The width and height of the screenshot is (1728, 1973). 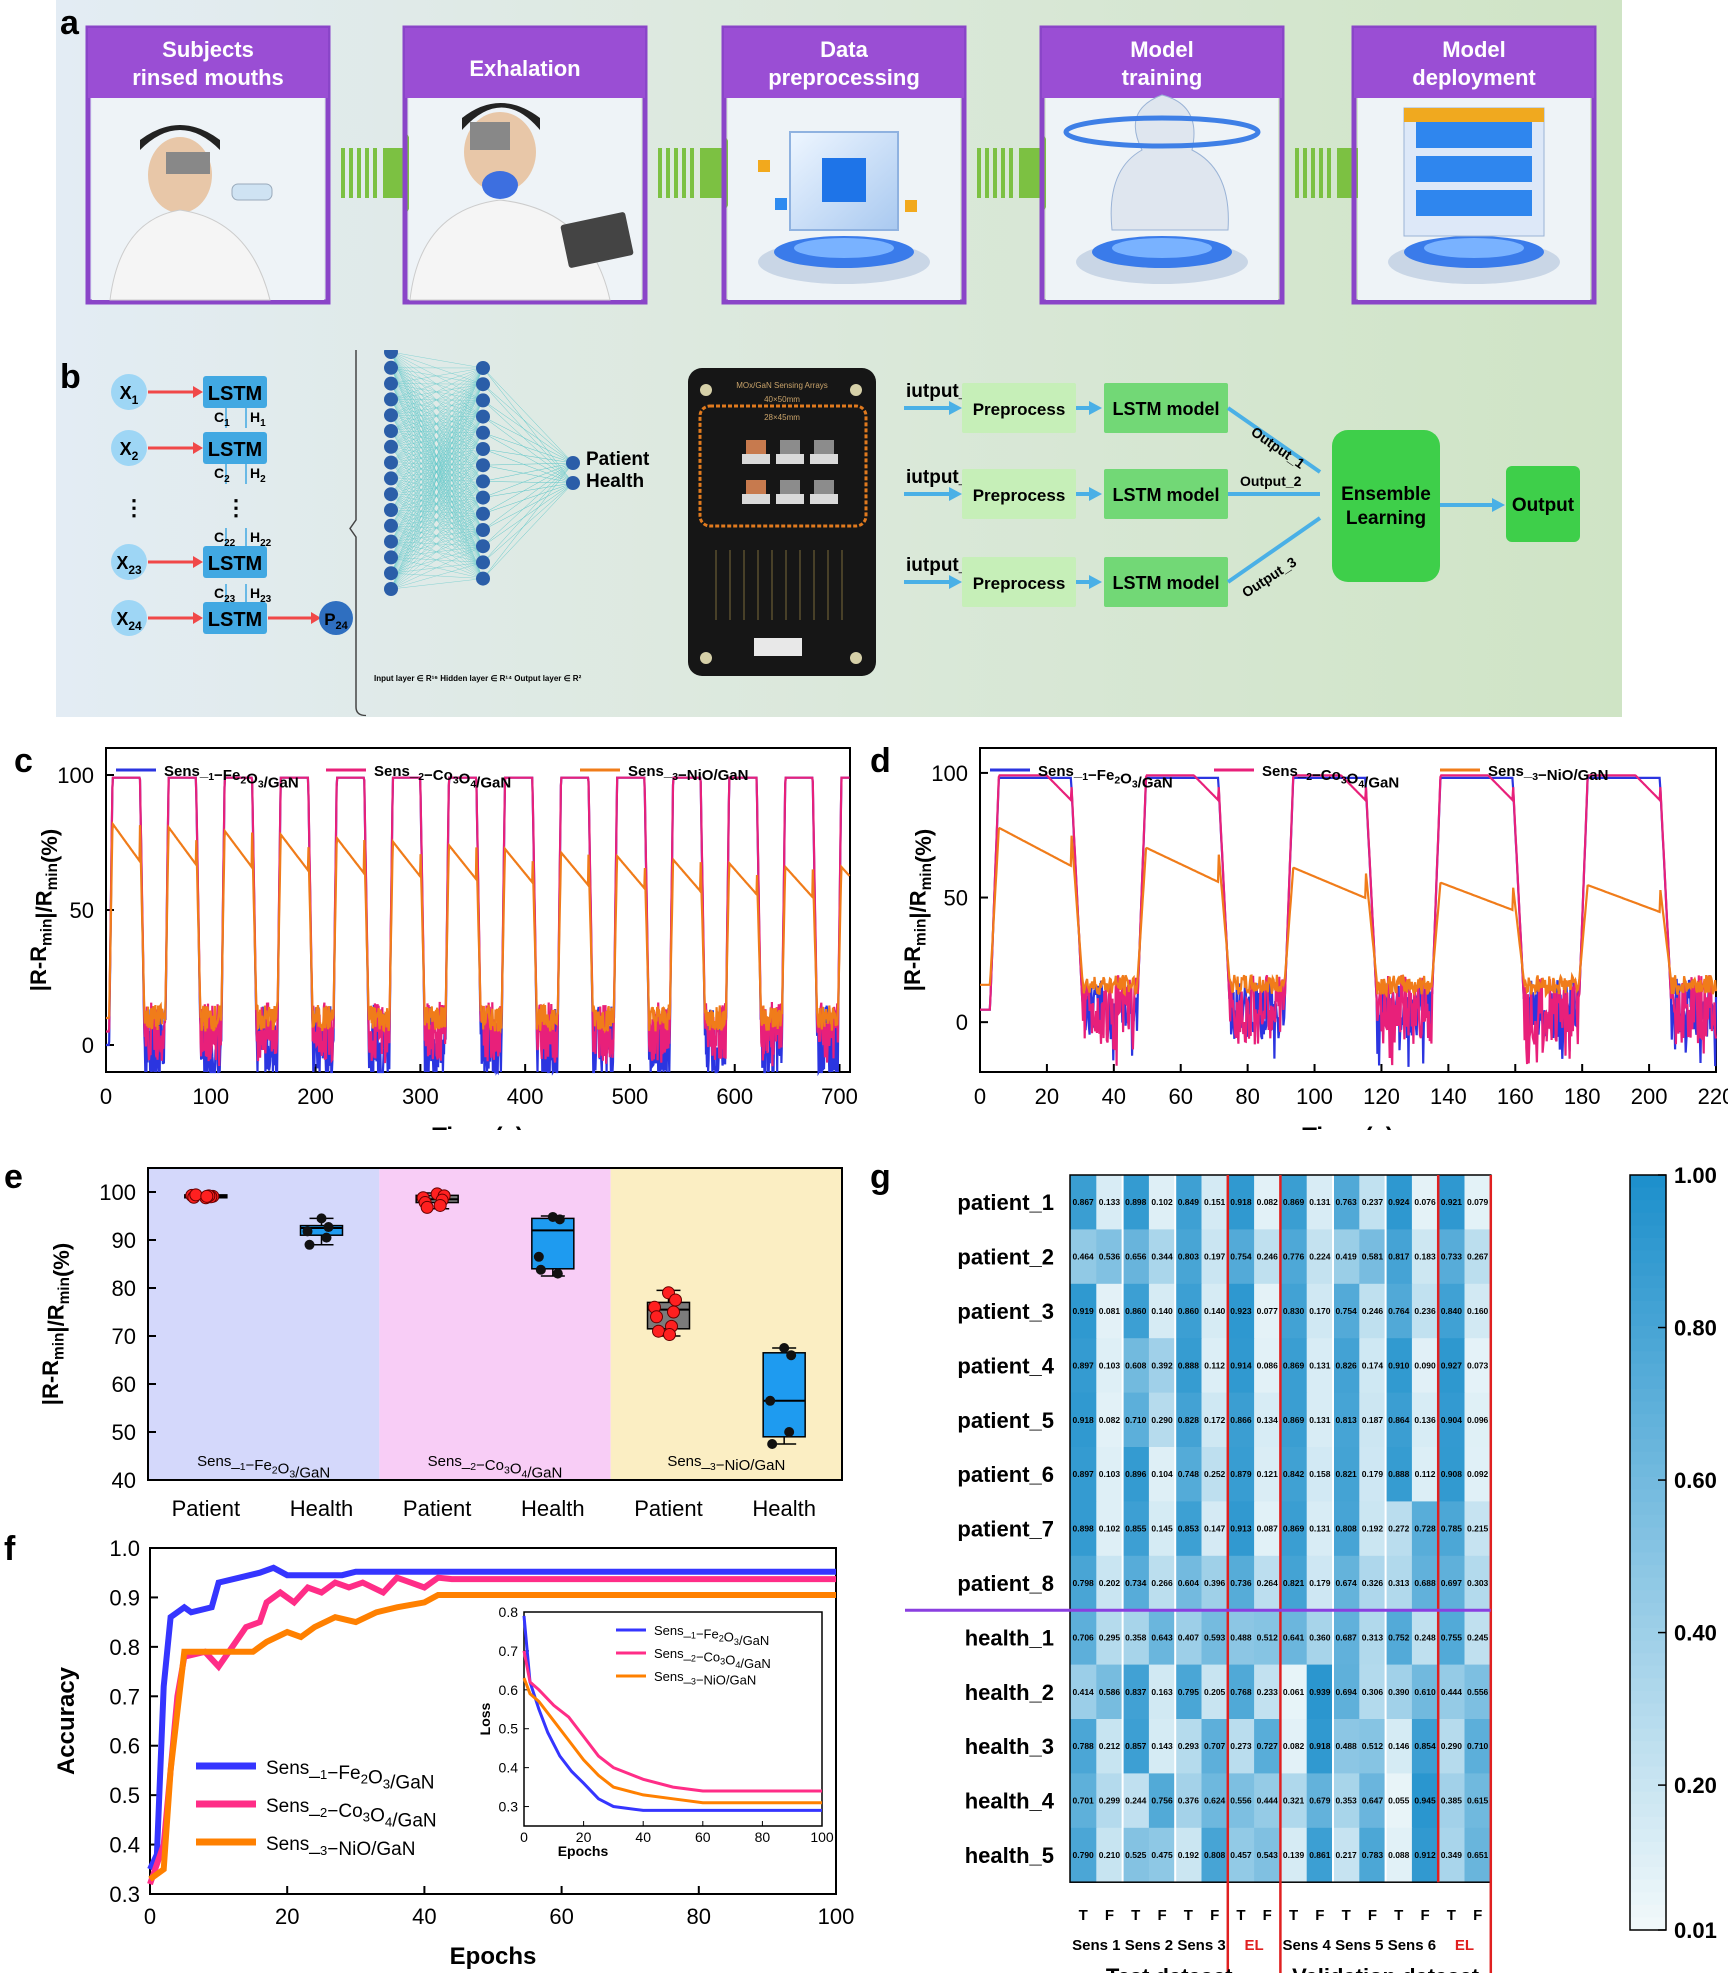 What do you see at coordinates (789, 1432) in the screenshot?
I see `data-point` at bounding box center [789, 1432].